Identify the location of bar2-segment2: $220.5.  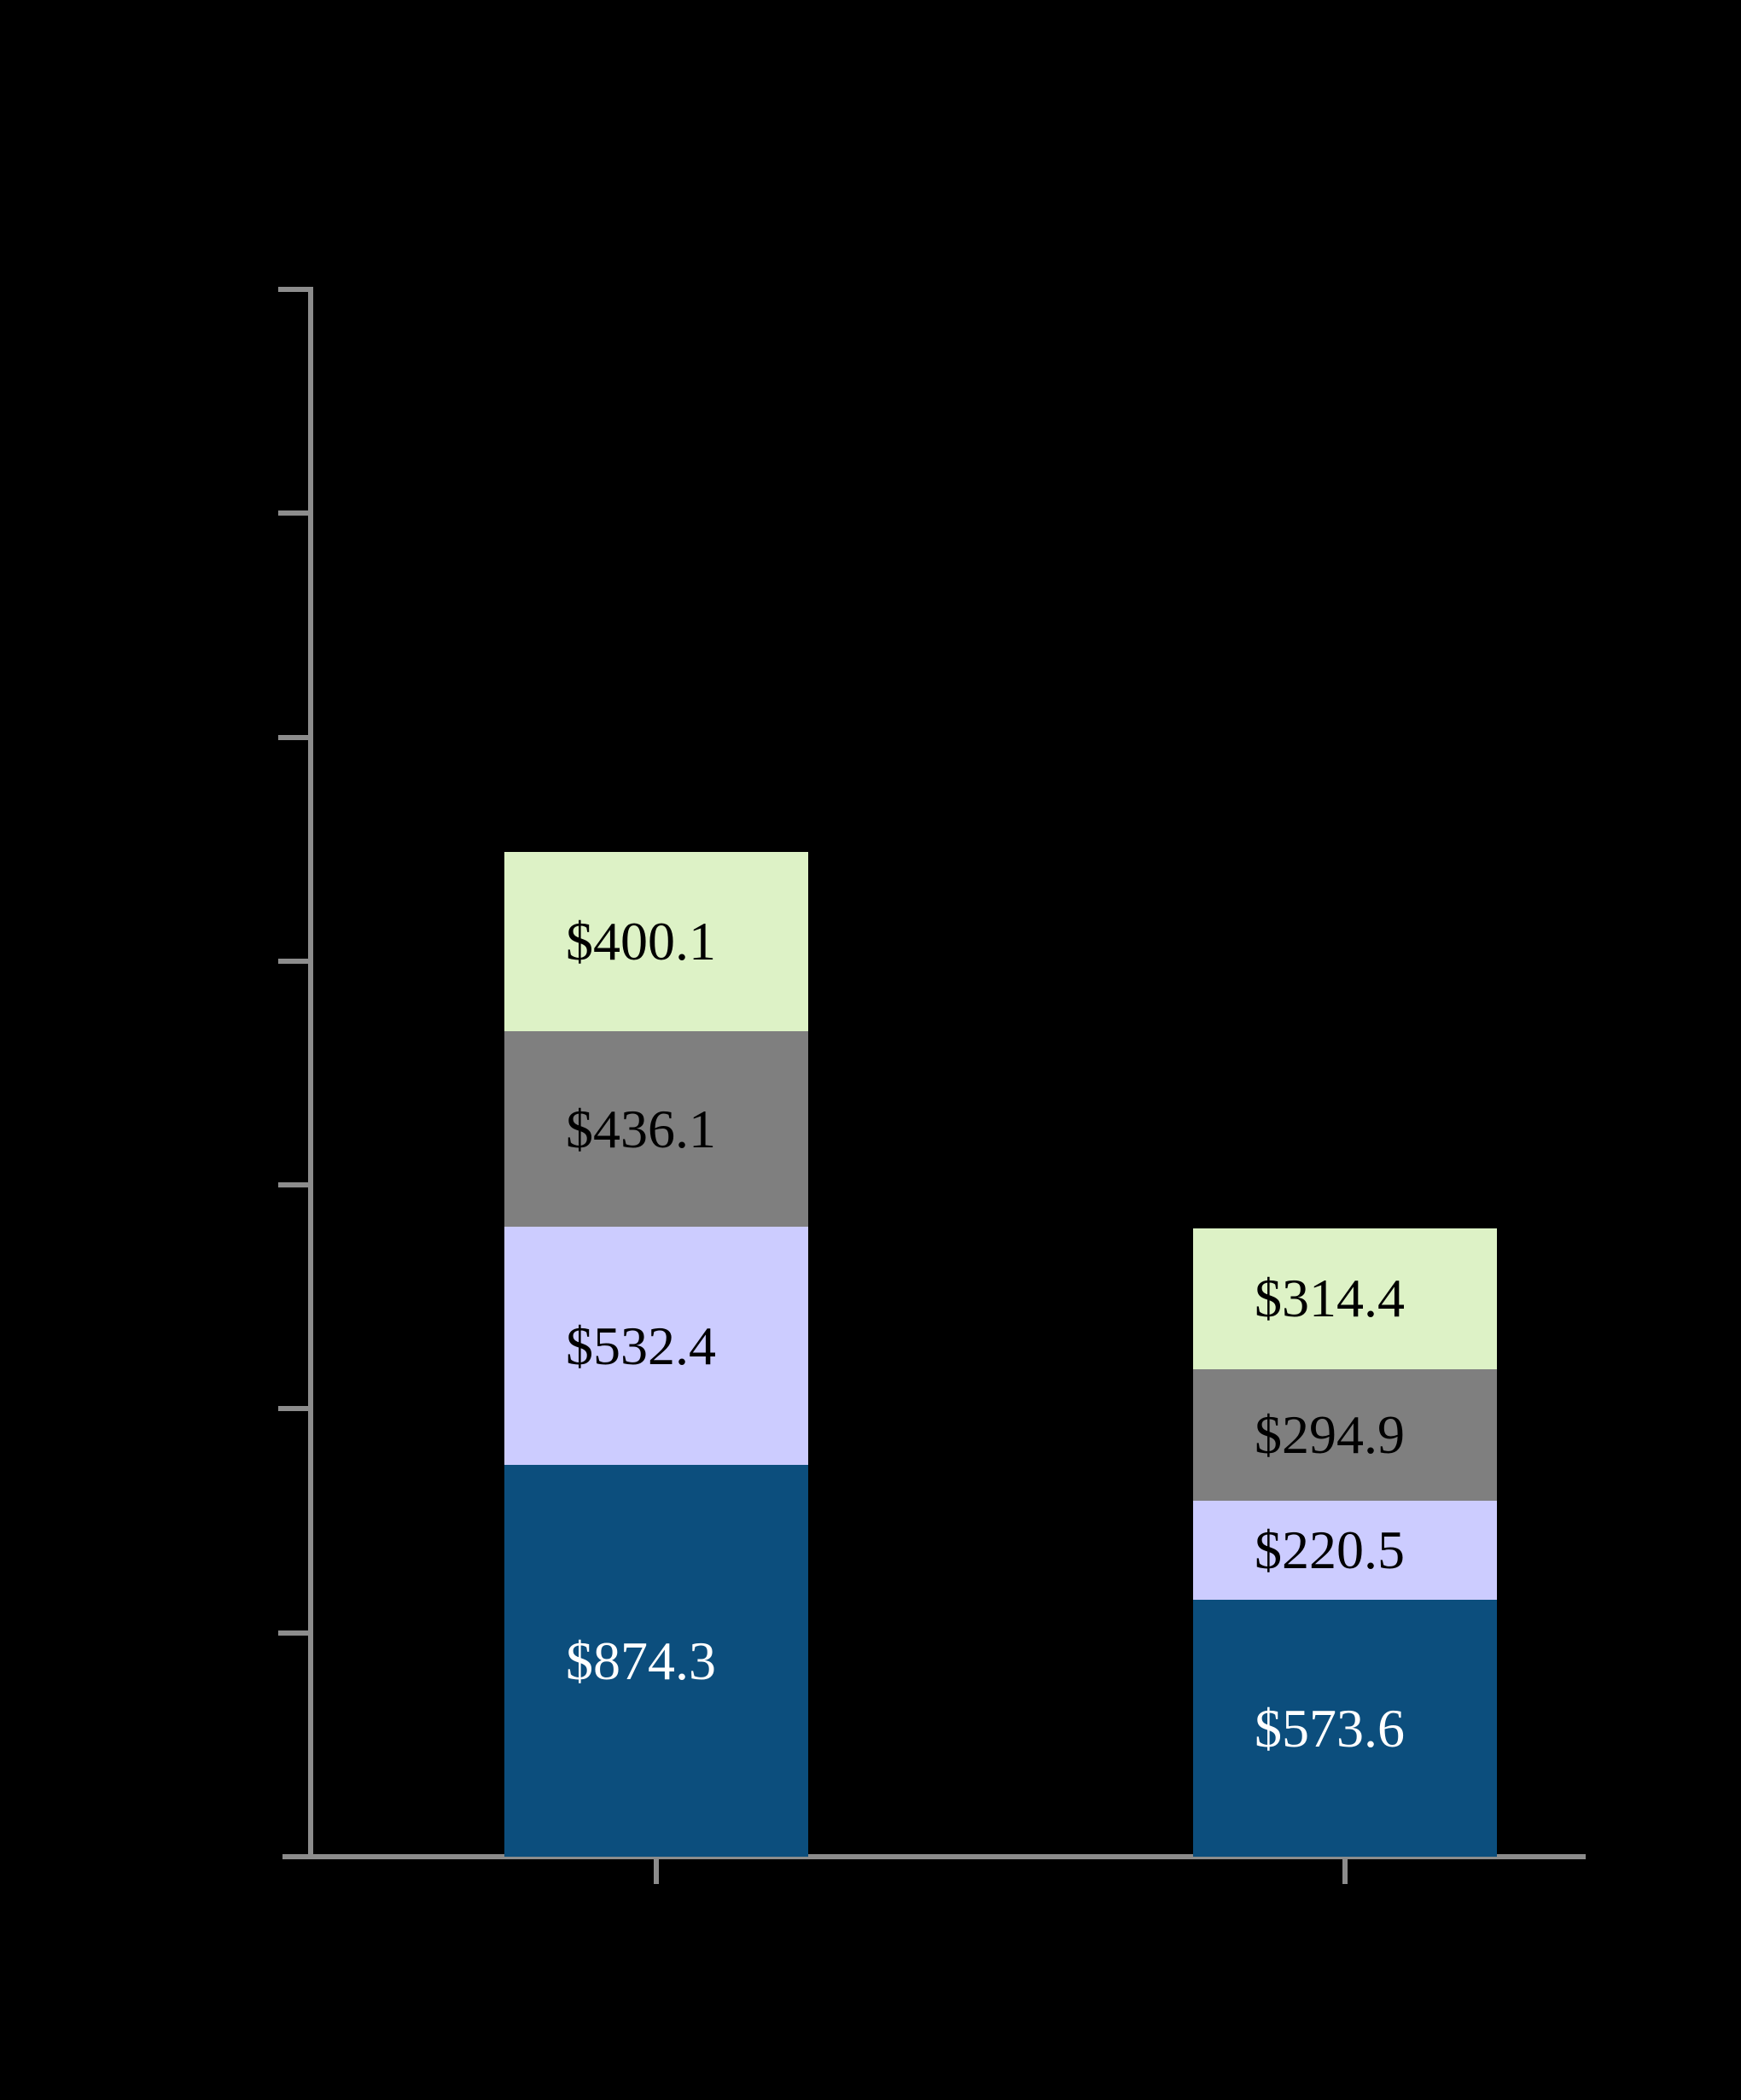
(1345, 1551).